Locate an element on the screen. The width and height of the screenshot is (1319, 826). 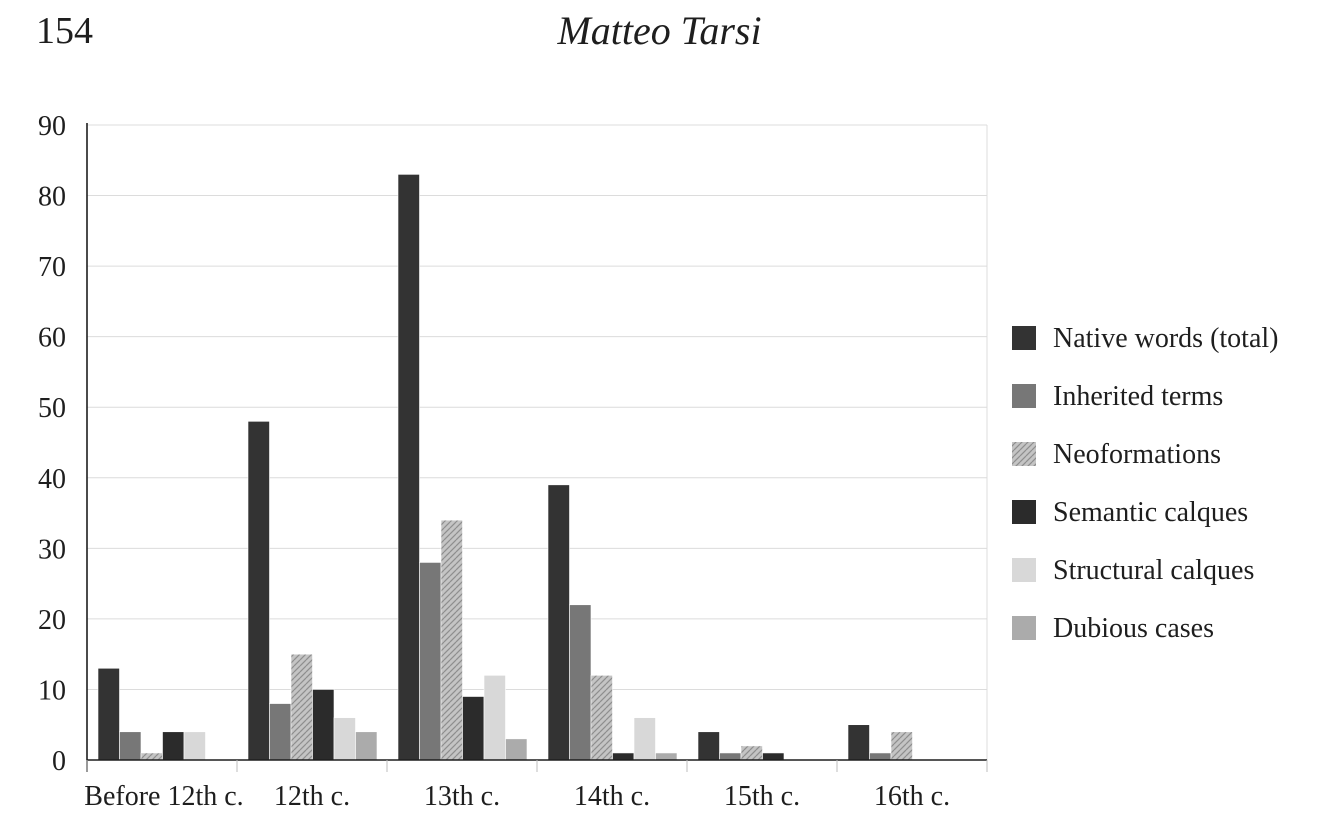
y-tick-label: 30 is located at coordinates (52, 549).